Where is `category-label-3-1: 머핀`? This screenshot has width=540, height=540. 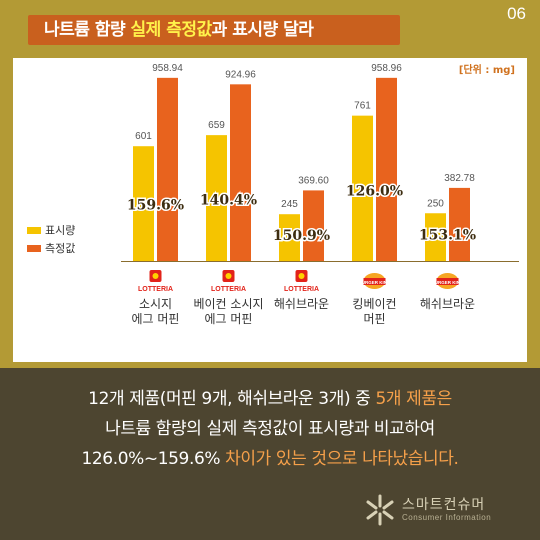 category-label-3-1: 머핀 is located at coordinates (374, 319).